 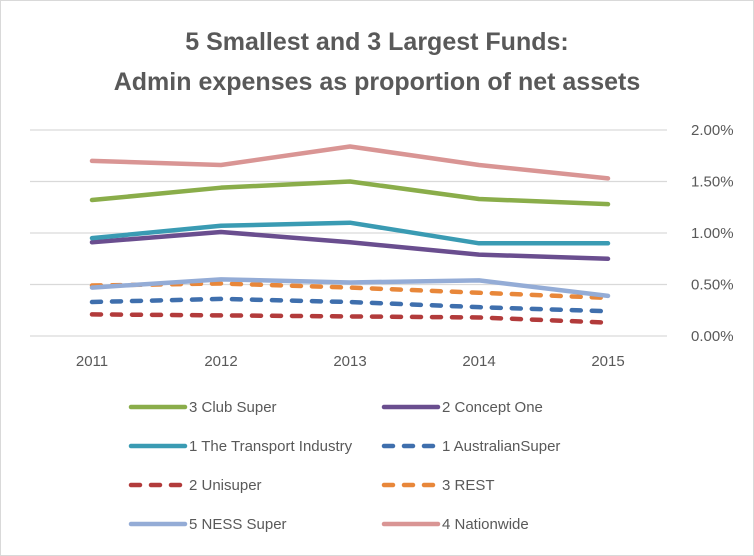 What do you see at coordinates (712, 336) in the screenshot?
I see `y-tick-label: 0.00%` at bounding box center [712, 336].